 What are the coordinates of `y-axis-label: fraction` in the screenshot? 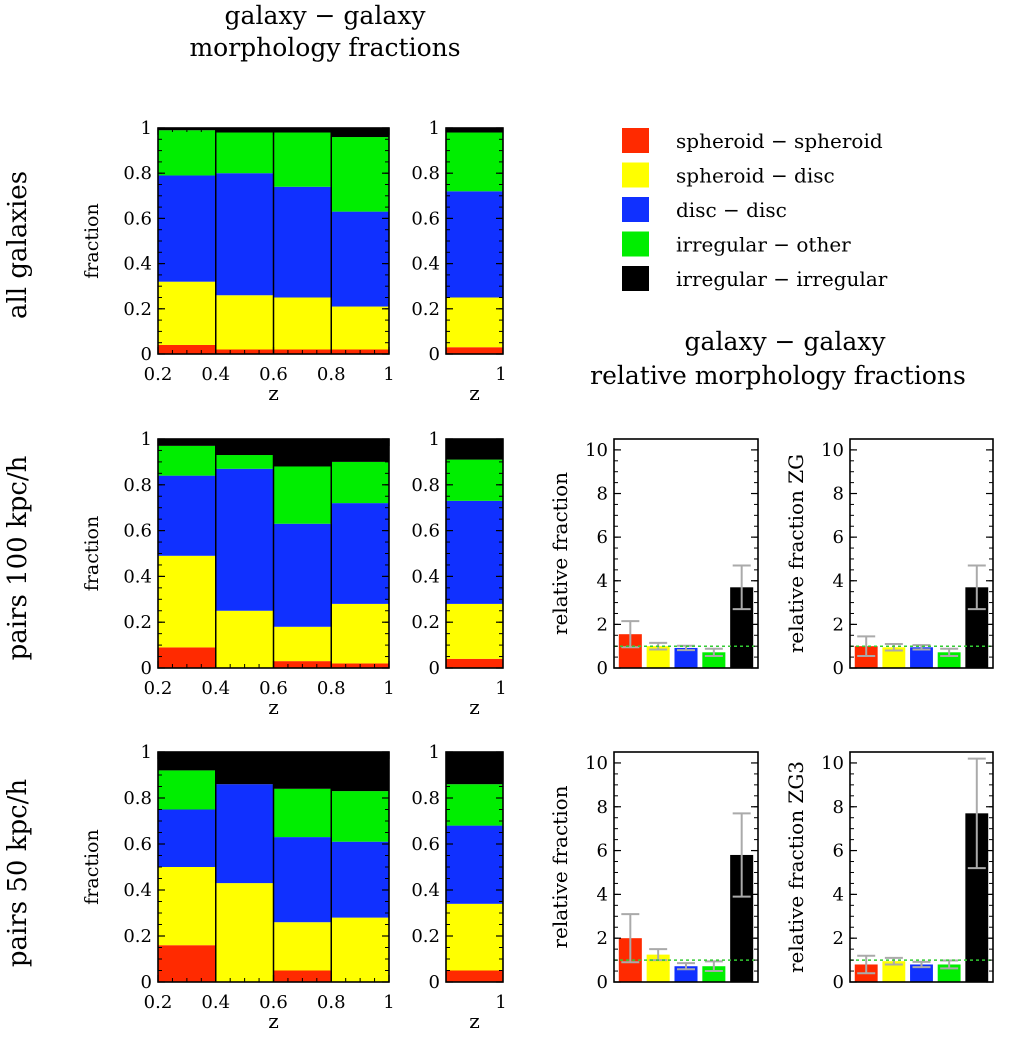 It's located at (92, 240).